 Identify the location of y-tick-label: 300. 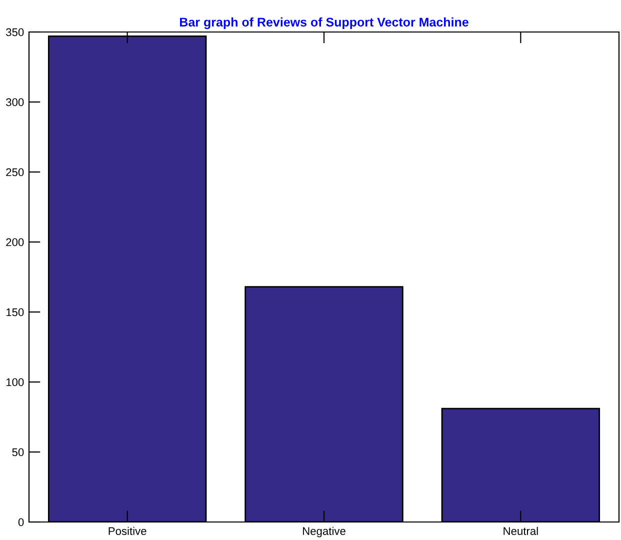
(15, 102).